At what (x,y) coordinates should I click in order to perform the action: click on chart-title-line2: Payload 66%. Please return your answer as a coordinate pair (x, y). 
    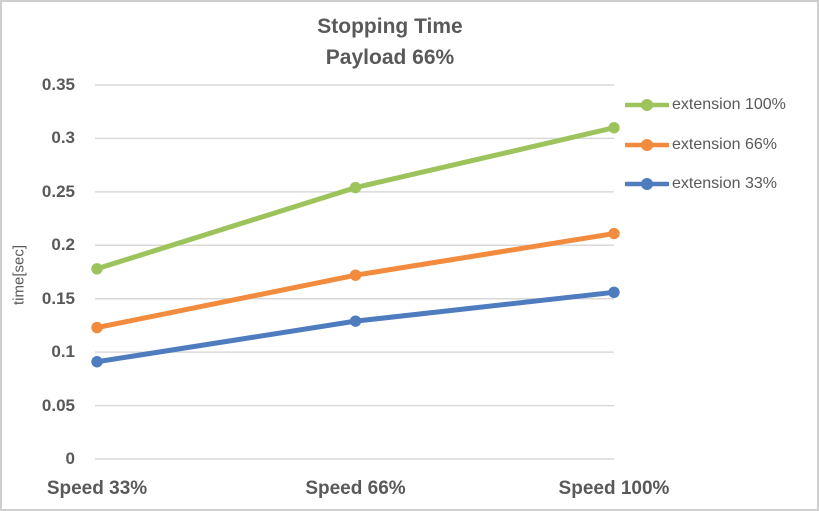
    Looking at the image, I should click on (390, 57).